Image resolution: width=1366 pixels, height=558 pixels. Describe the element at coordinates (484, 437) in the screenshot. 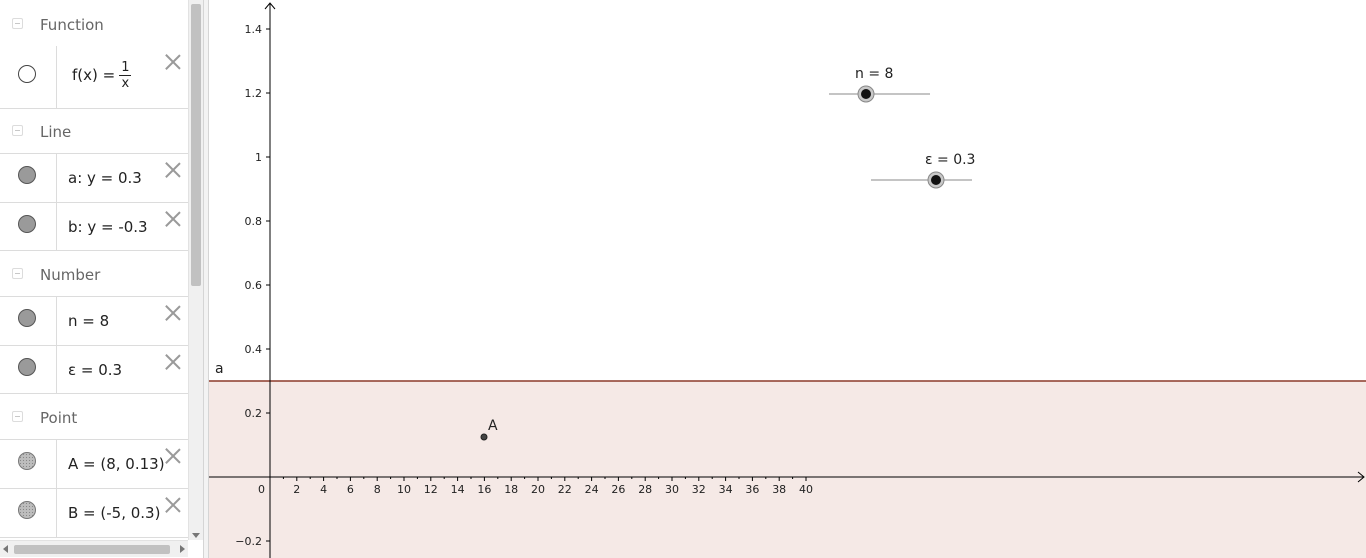

I see `point-A` at that location.